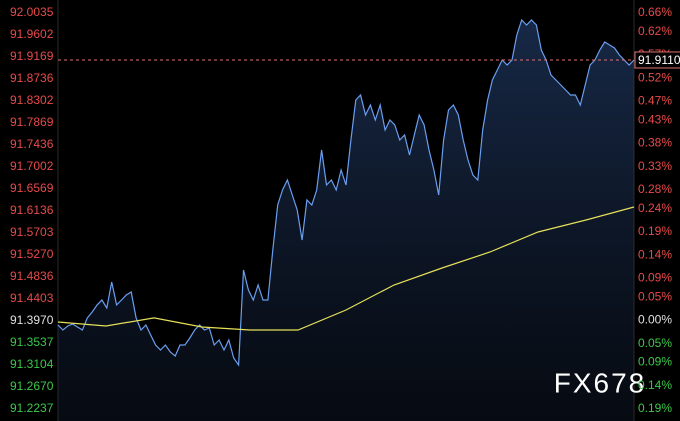  What do you see at coordinates (32, 254) in the screenshot?
I see `y-tick-label: 91.5270` at bounding box center [32, 254].